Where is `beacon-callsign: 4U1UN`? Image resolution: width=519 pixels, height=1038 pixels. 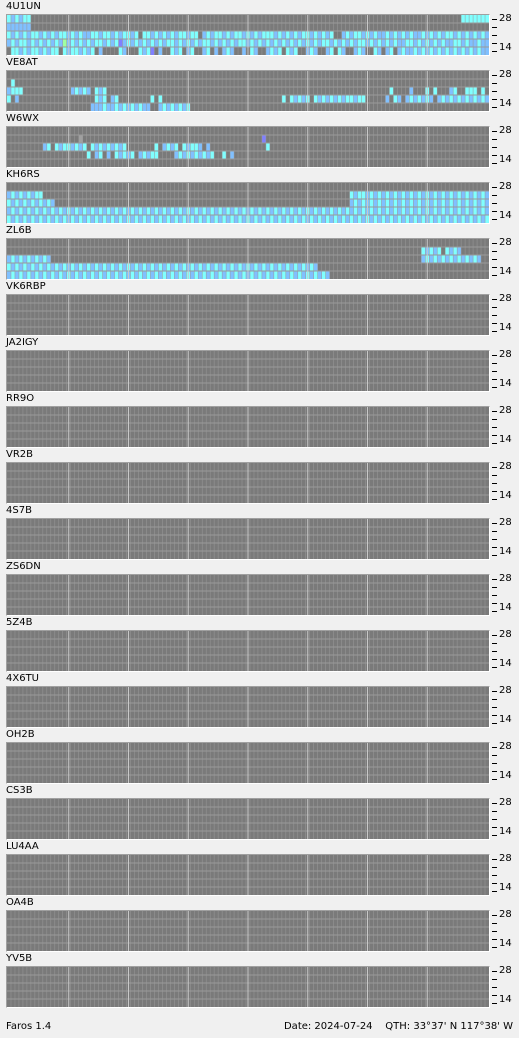 beacon-callsign: 4U1UN is located at coordinates (23, 6).